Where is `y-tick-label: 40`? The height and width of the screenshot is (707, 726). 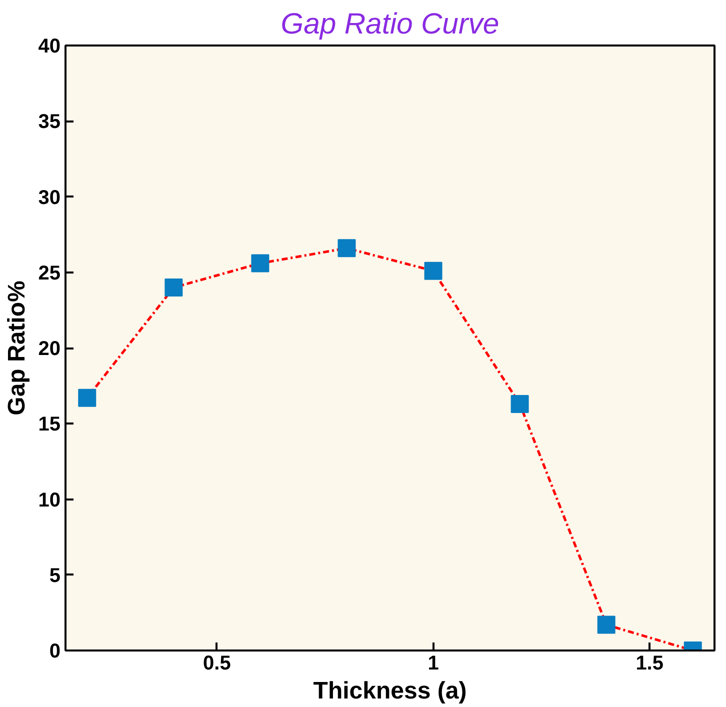 y-tick-label: 40 is located at coordinates (49, 47).